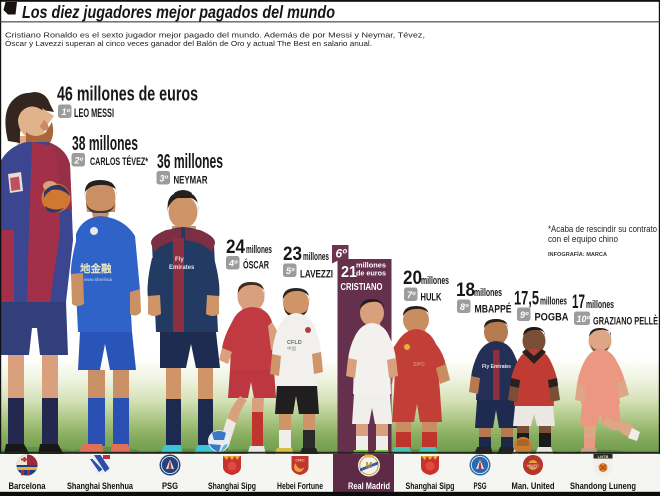 This screenshot has height=496, width=660. What do you see at coordinates (369, 465) in the screenshot?
I see `svg-text: M` at bounding box center [369, 465].